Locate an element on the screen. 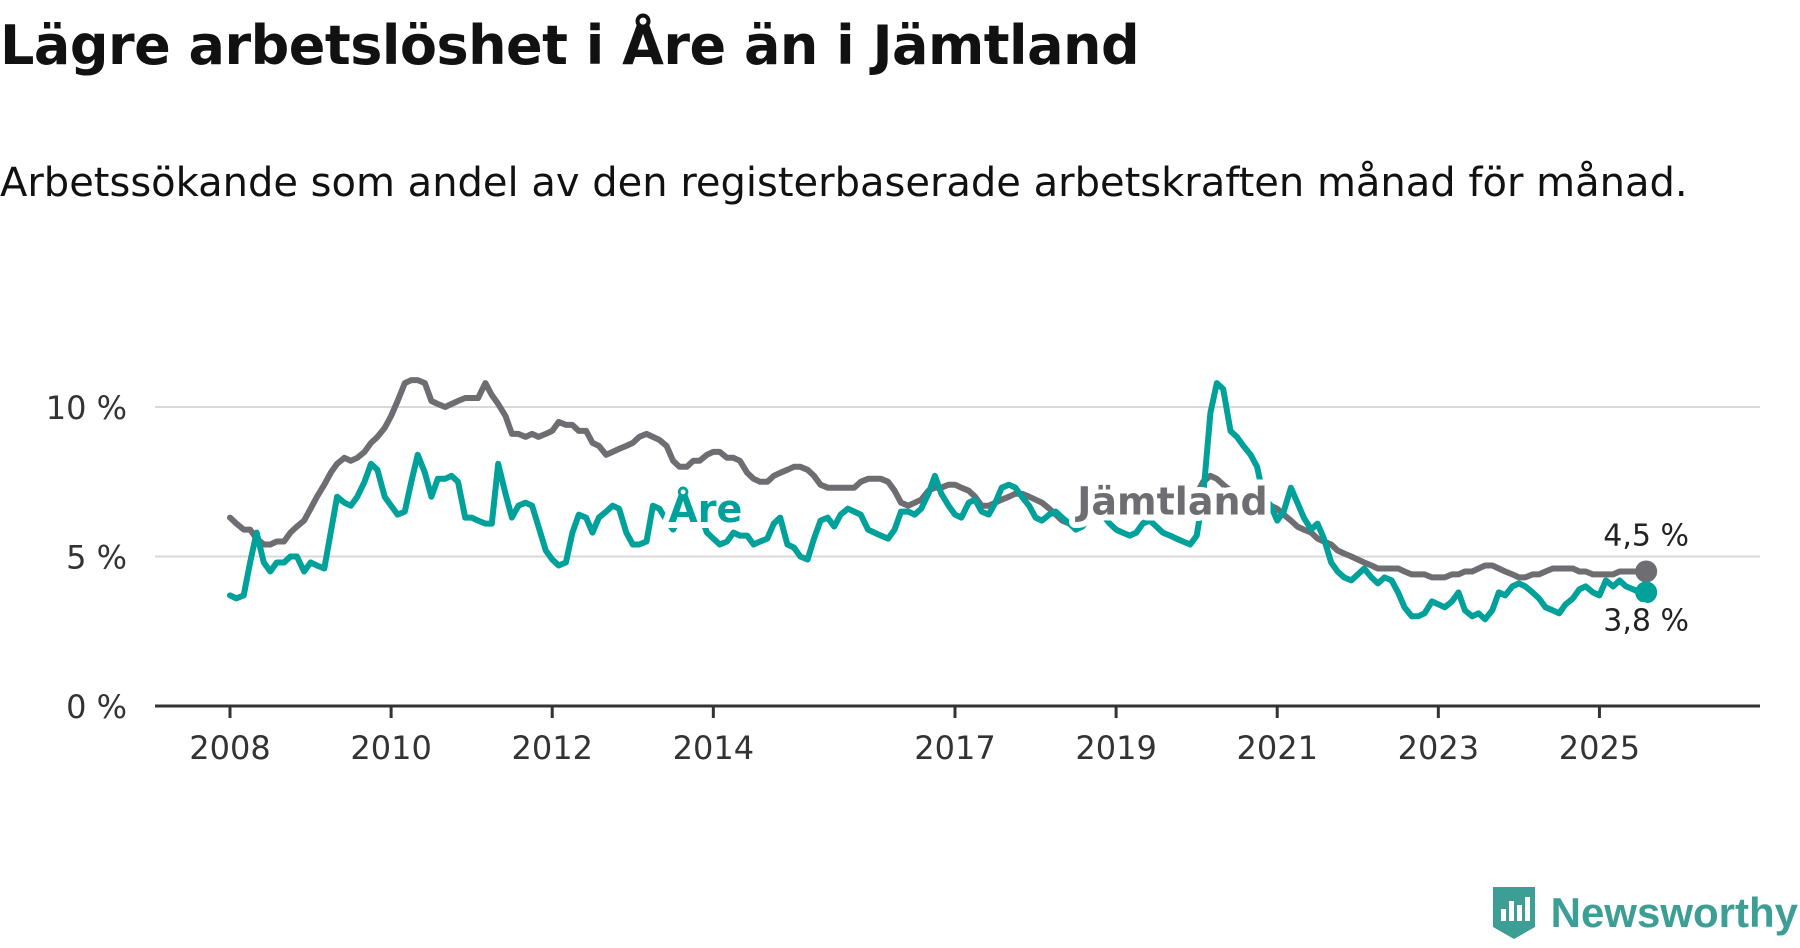  end-label-are: 3,8 % is located at coordinates (1646, 620).